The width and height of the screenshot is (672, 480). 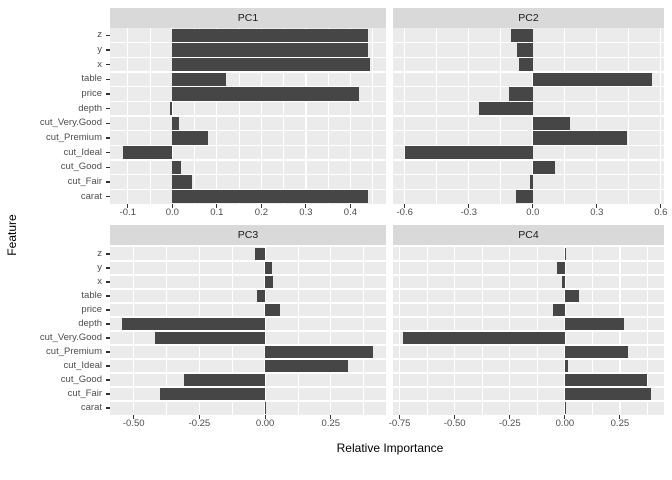 What do you see at coordinates (99, 49) in the screenshot?
I see `y-category-label-y: y` at bounding box center [99, 49].